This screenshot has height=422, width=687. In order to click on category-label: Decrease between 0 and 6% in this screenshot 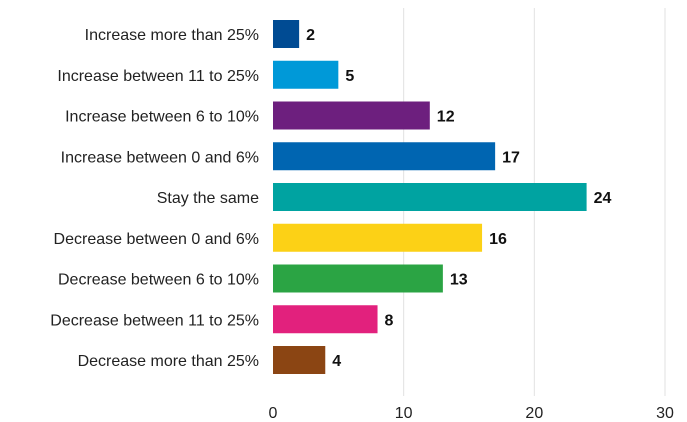, I will do `click(156, 239)`.